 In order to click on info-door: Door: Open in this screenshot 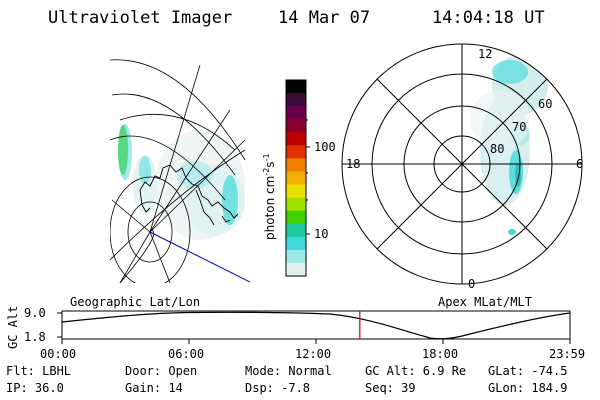, I will do `click(161, 371)`.